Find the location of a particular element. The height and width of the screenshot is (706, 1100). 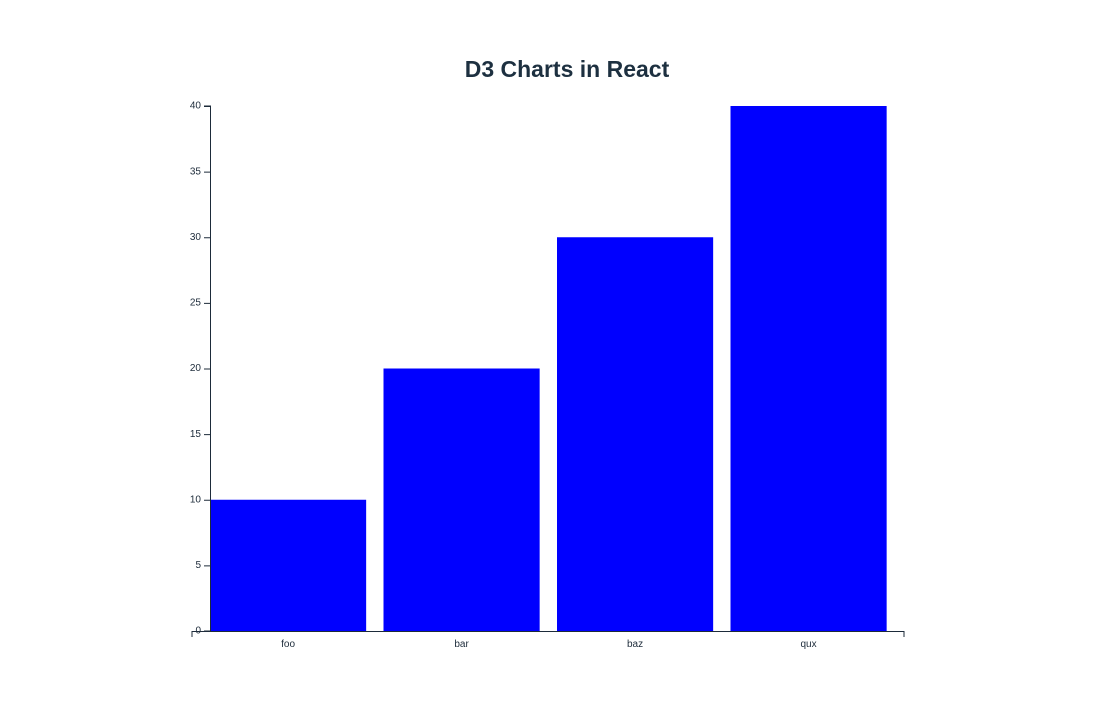

x-tick-label-baz: baz is located at coordinates (635, 644).